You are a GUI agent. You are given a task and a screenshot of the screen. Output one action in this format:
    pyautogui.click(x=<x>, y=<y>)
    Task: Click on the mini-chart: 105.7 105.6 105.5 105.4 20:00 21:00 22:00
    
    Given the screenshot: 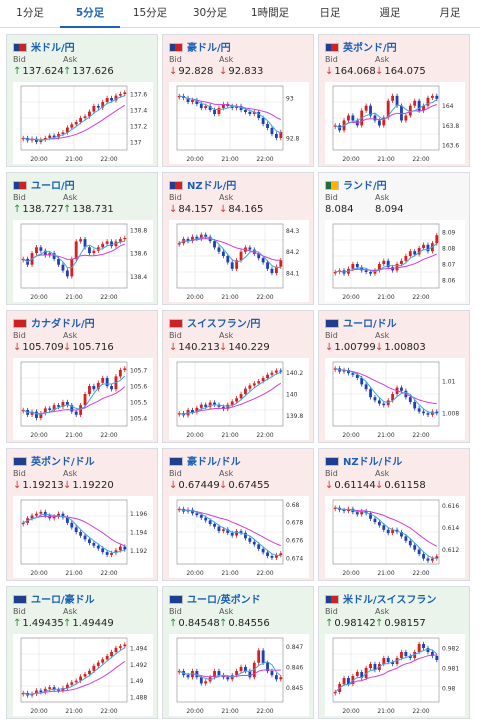 What is the action you would take?
    pyautogui.click(x=83, y=399)
    